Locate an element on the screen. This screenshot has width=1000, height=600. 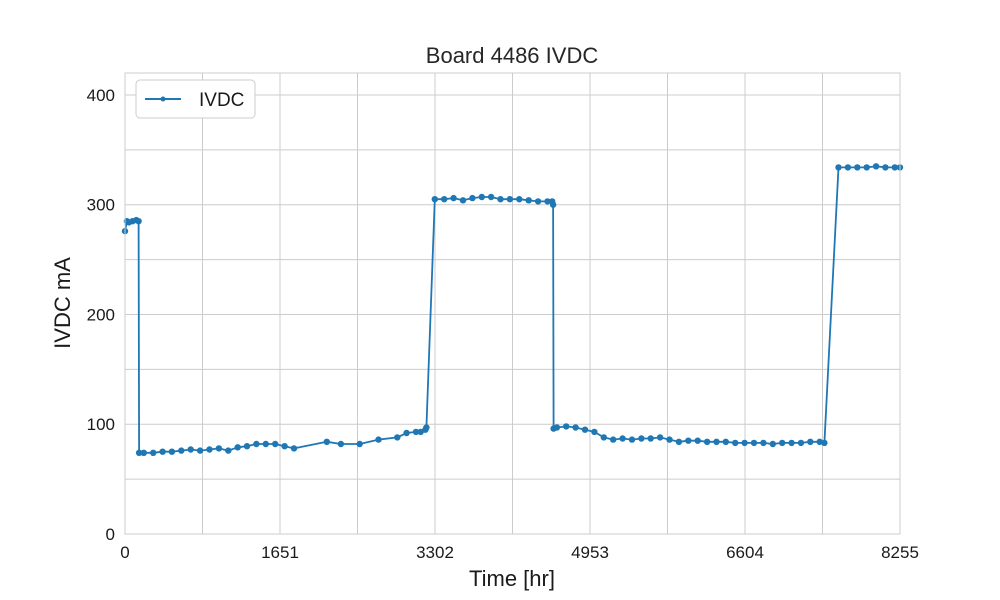
y-tick-label: 100 is located at coordinates (101, 424).